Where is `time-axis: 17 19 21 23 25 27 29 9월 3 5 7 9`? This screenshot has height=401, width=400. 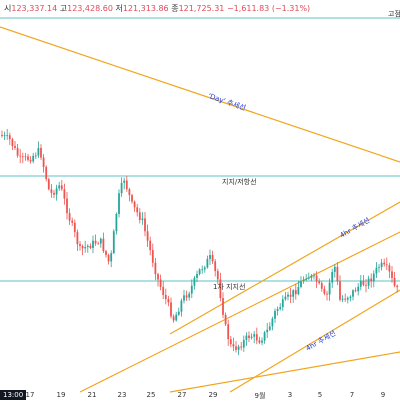
time-axis: 17 19 21 23 25 27 29 9월 3 5 7 9 is located at coordinates (200, 395).